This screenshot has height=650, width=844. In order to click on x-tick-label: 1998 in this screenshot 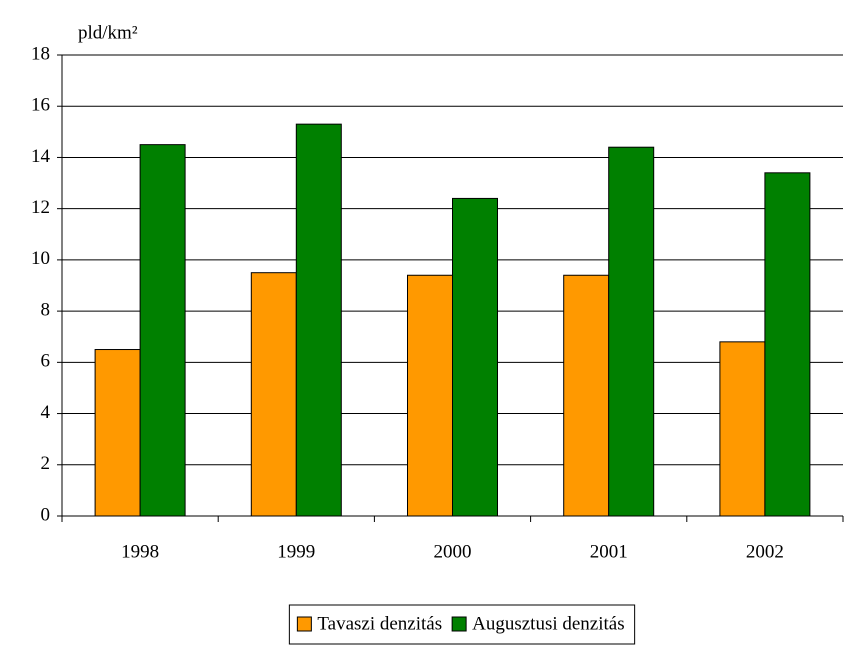, I will do `click(140, 551)`.